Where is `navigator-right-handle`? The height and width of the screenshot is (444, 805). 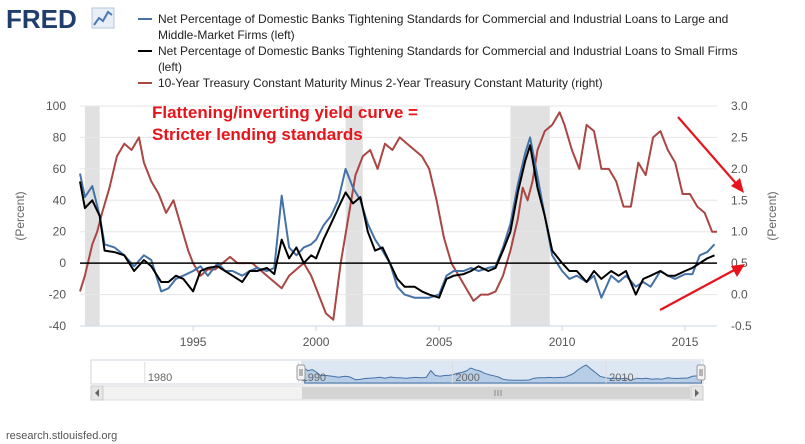
navigator-right-handle is located at coordinates (701, 372).